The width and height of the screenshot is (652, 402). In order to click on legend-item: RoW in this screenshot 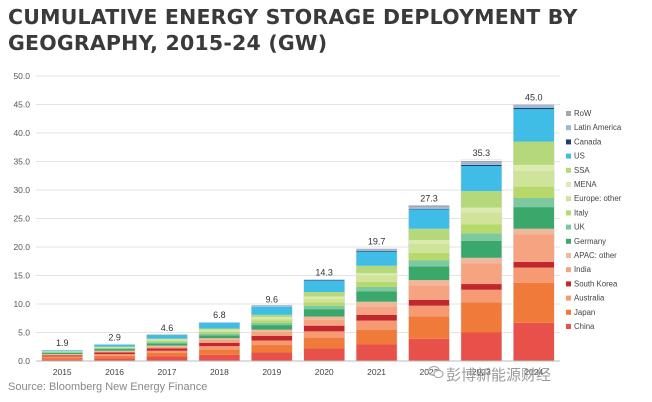, I will do `click(579, 113)`.